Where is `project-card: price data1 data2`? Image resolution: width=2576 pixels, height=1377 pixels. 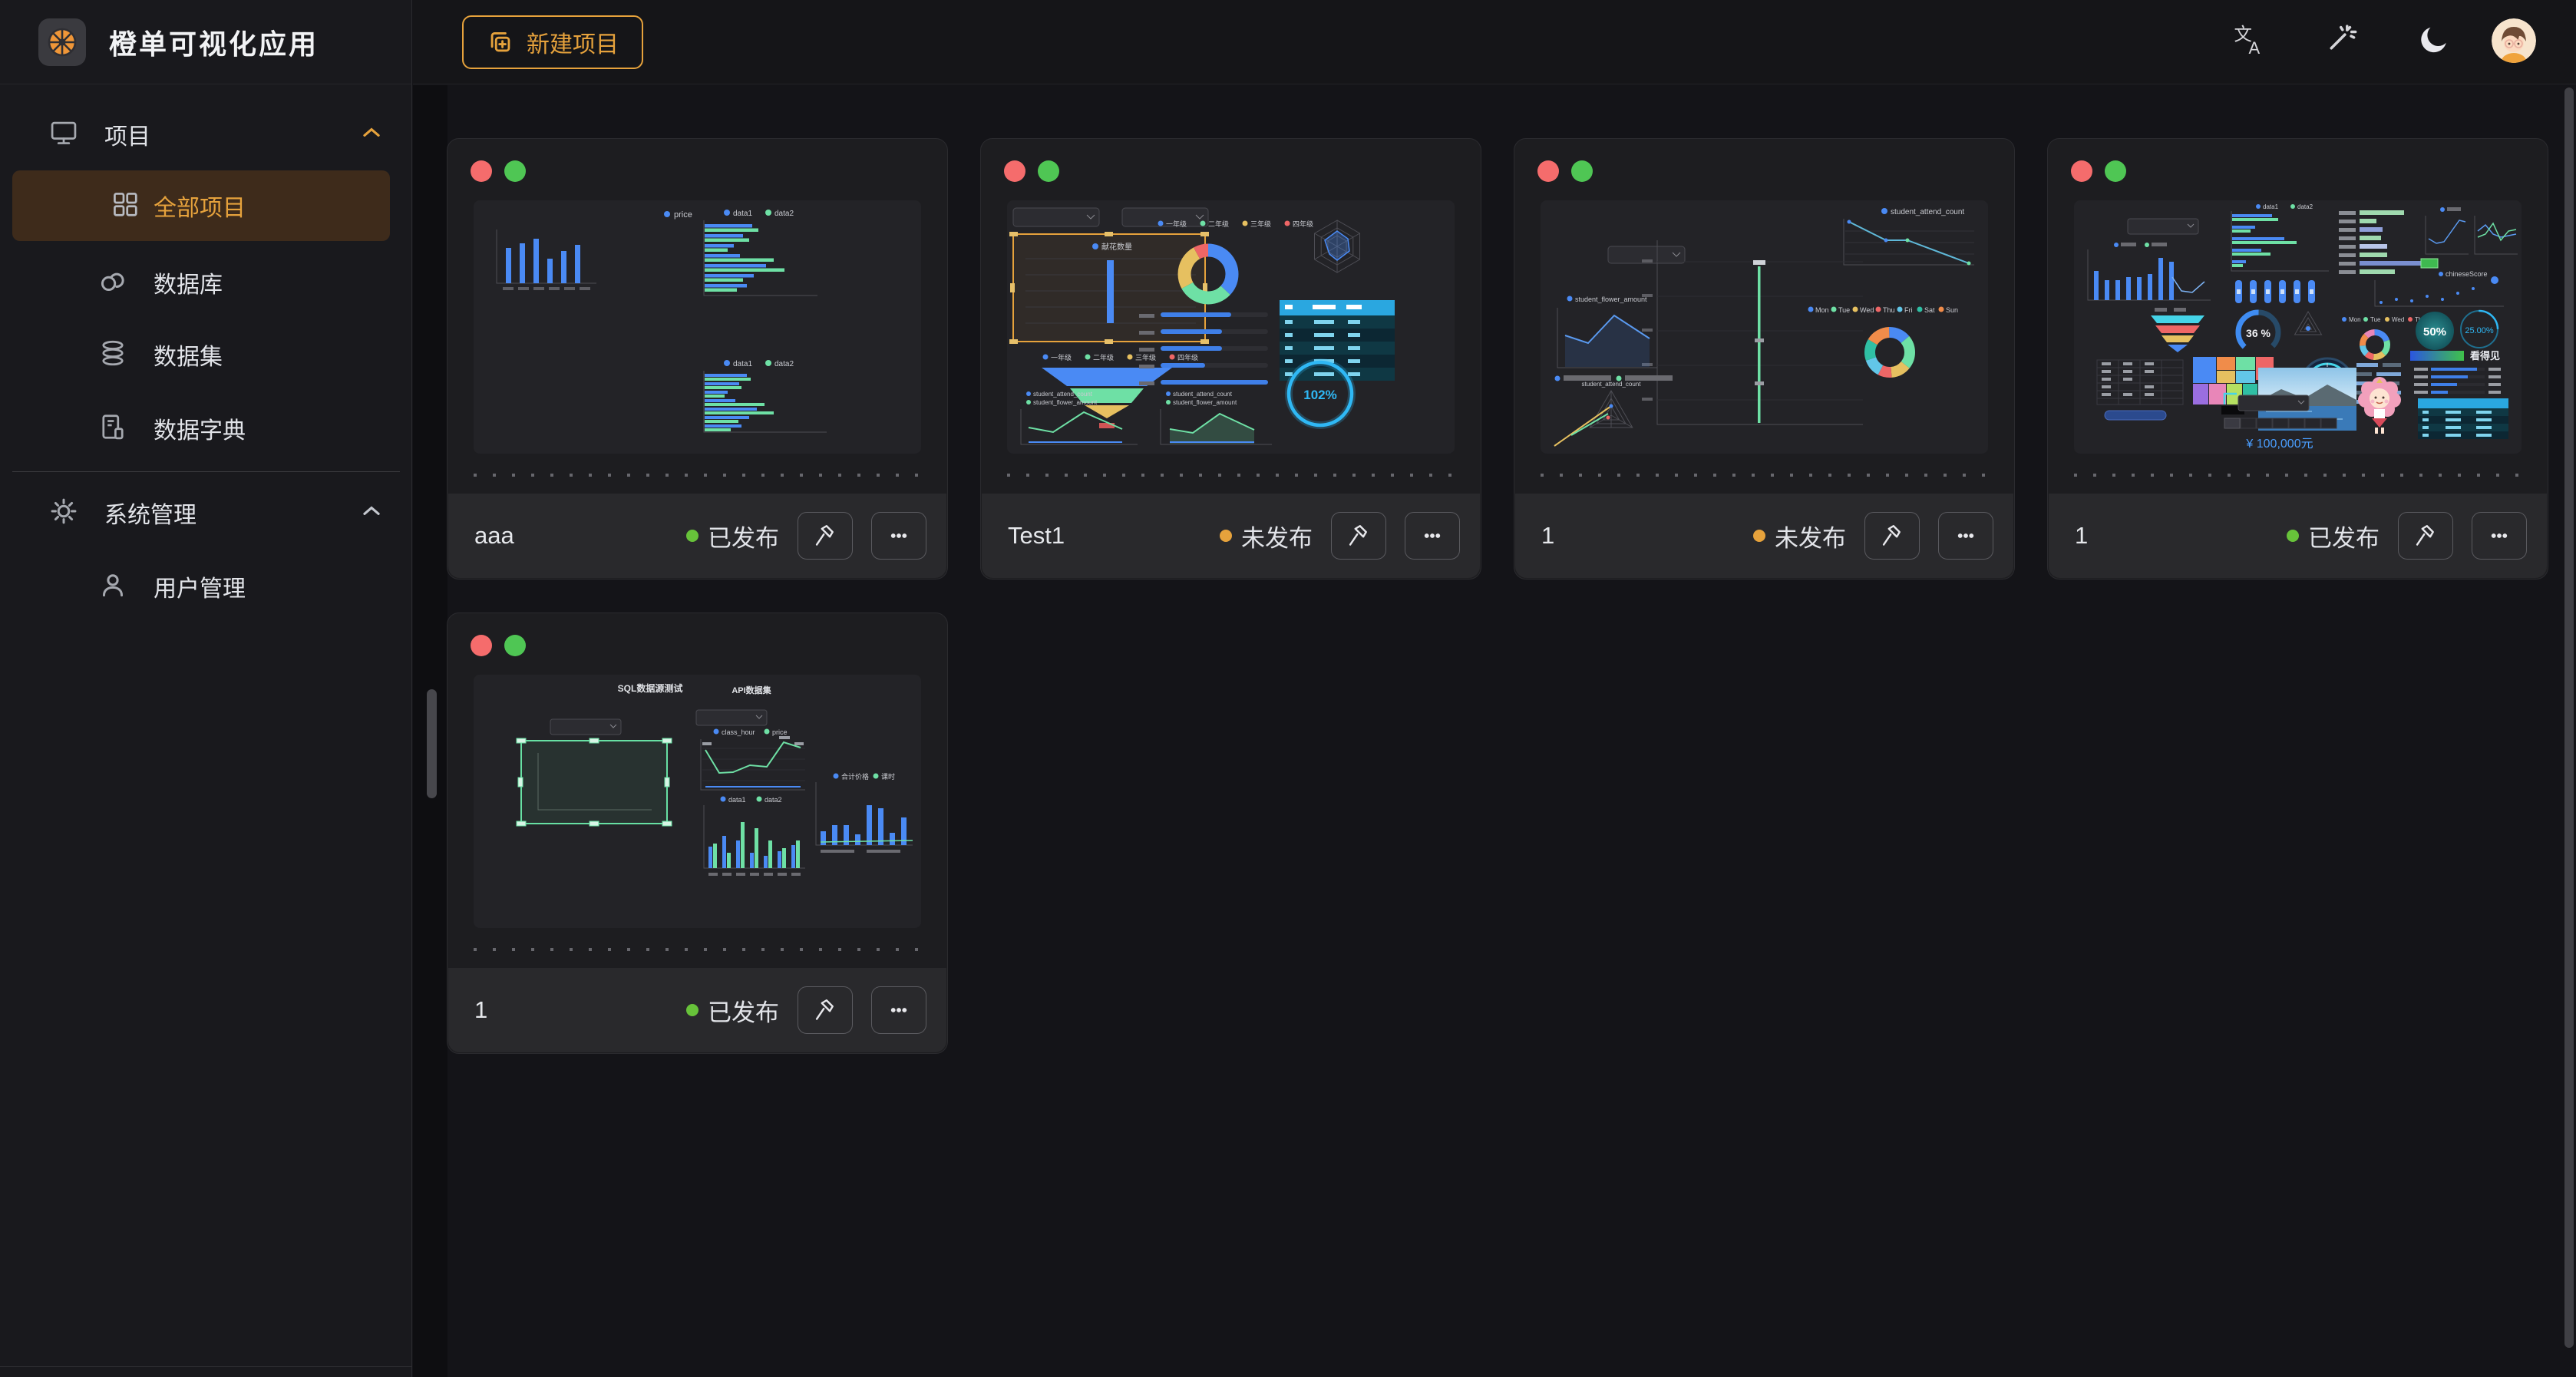 project-card: price data1 data2 is located at coordinates (697, 359).